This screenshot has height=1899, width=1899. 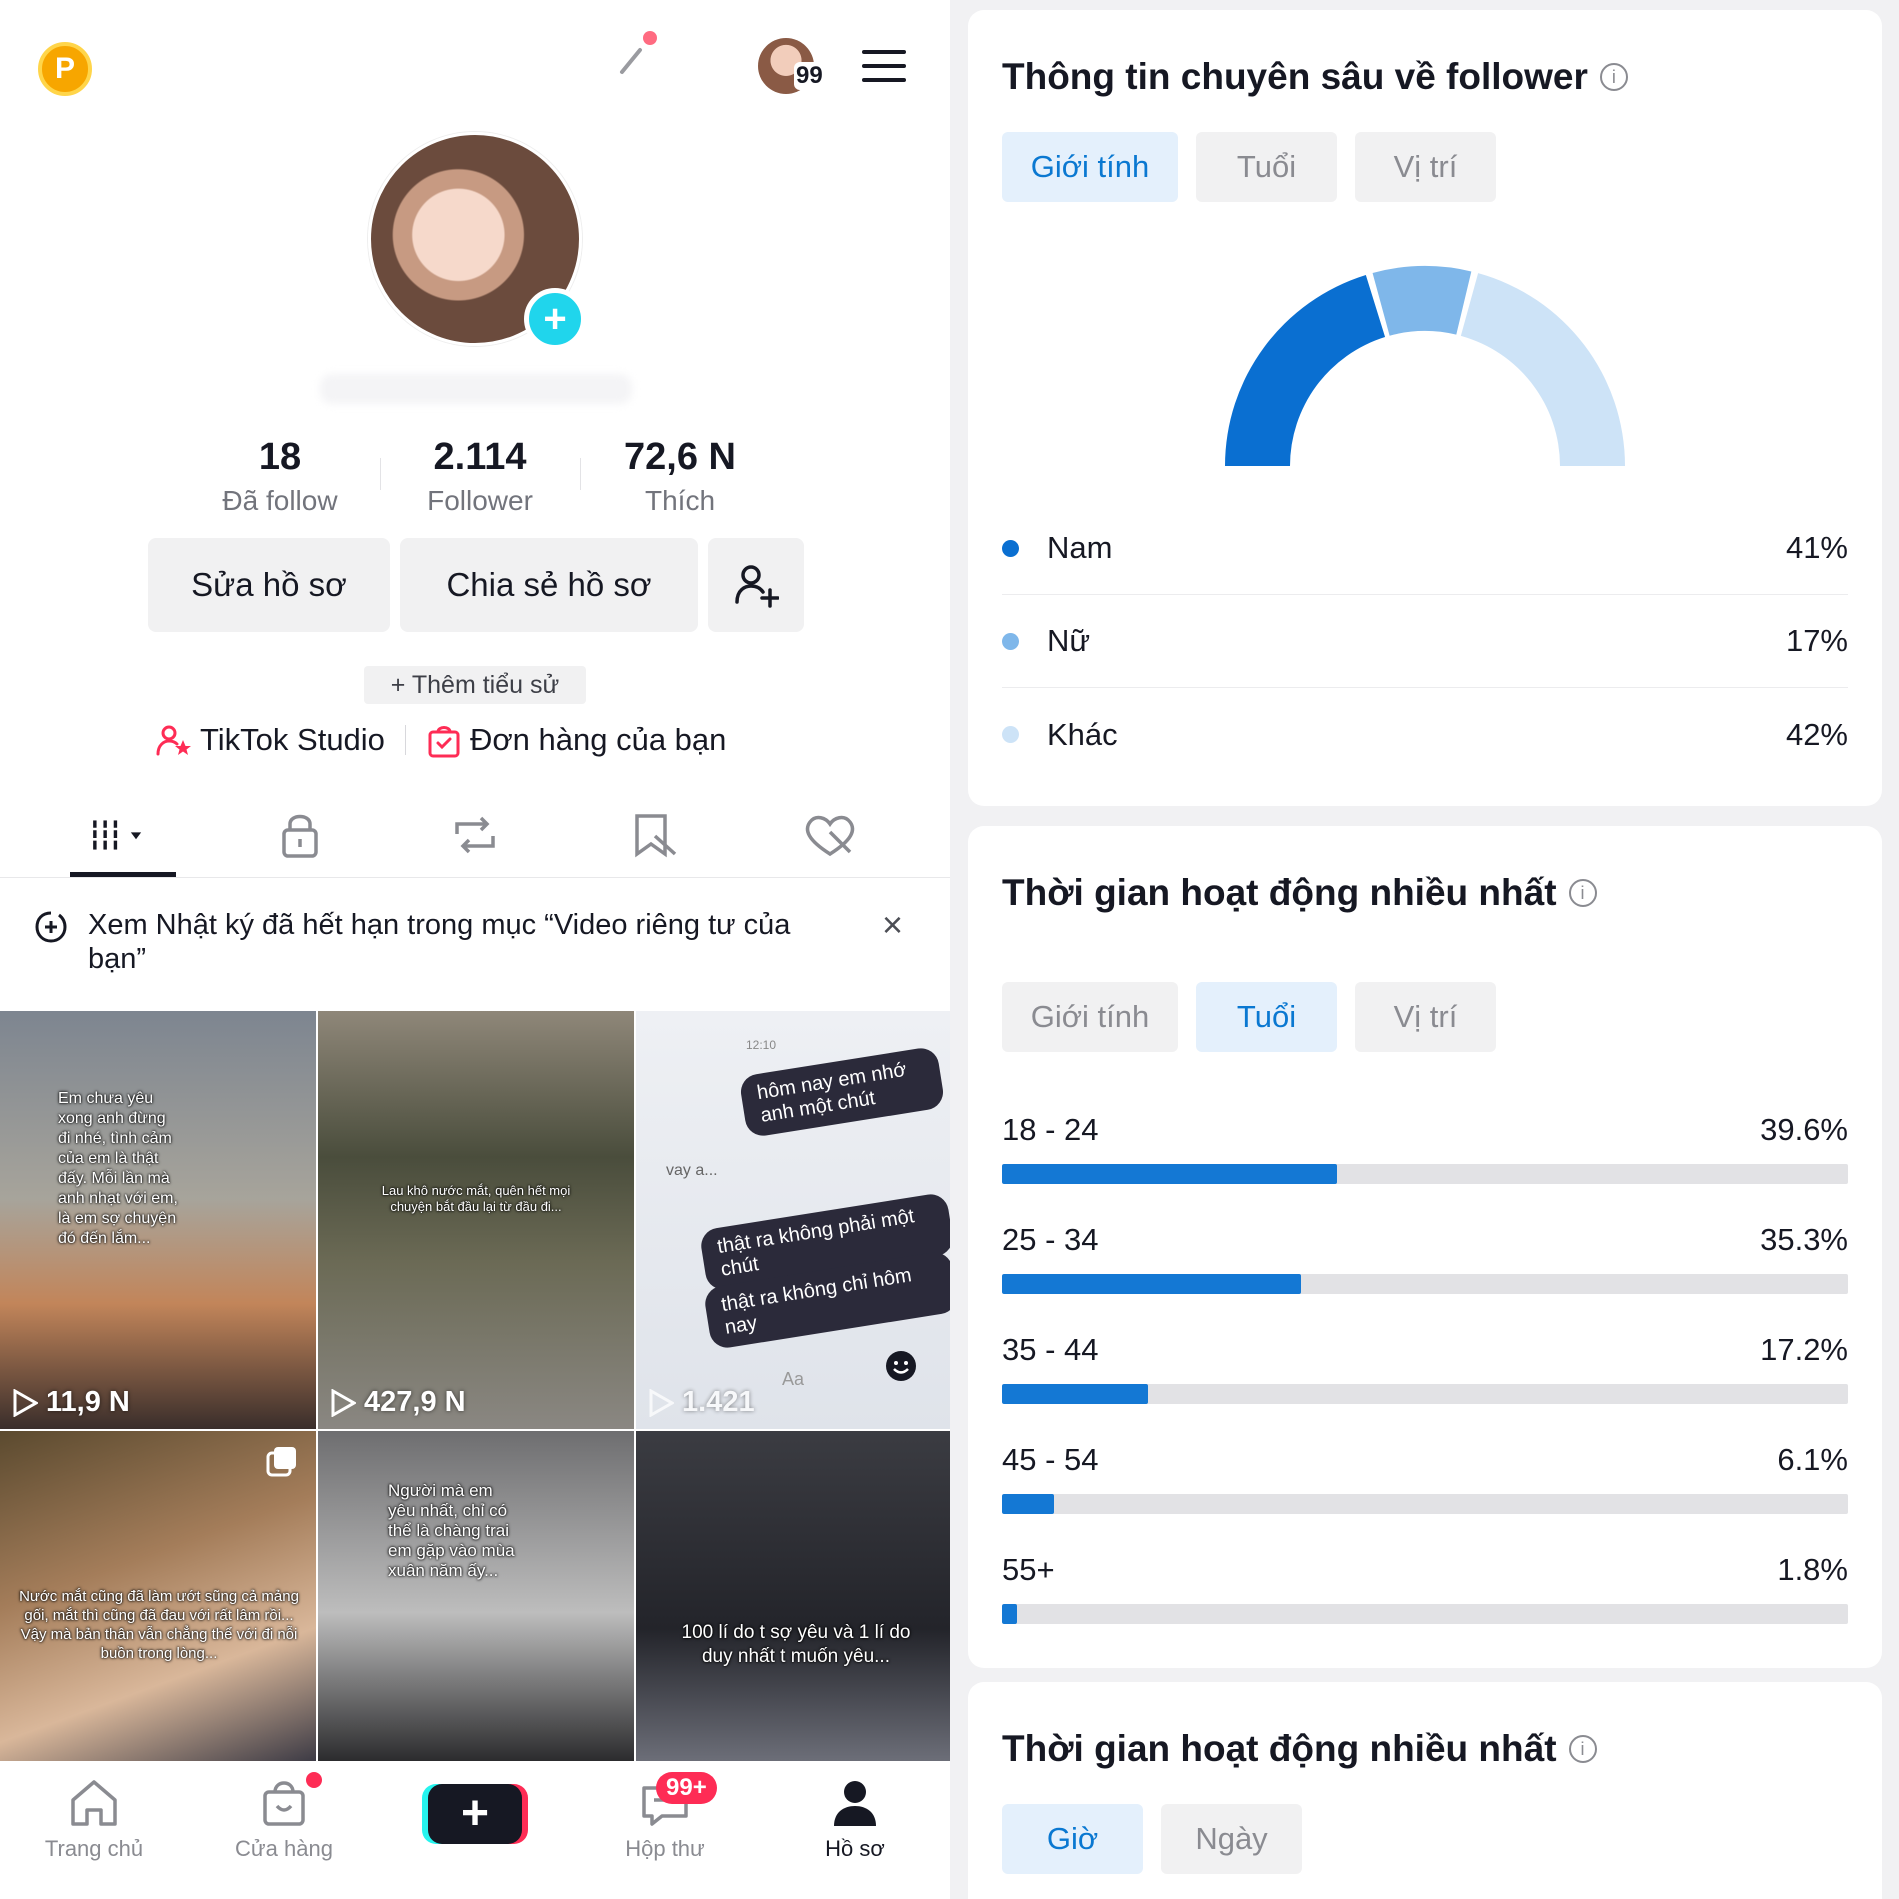 I want to click on stat-followers-value: 2.114, so click(x=480, y=457).